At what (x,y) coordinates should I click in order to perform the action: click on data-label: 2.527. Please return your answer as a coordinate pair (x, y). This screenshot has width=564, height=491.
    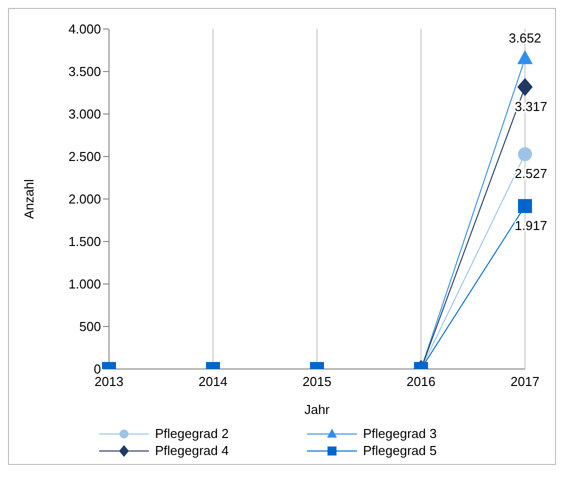
    Looking at the image, I should click on (531, 174).